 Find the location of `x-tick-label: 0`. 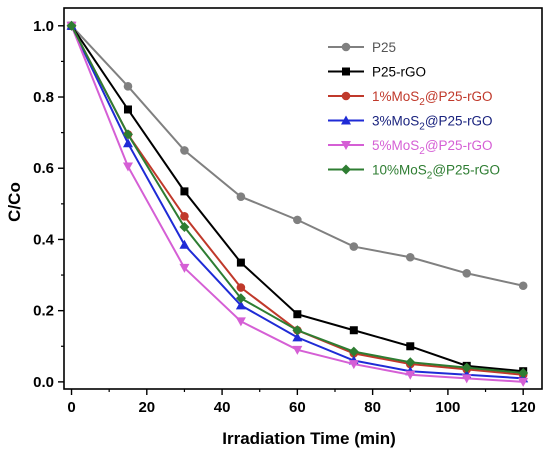

x-tick-label: 0 is located at coordinates (71, 407).